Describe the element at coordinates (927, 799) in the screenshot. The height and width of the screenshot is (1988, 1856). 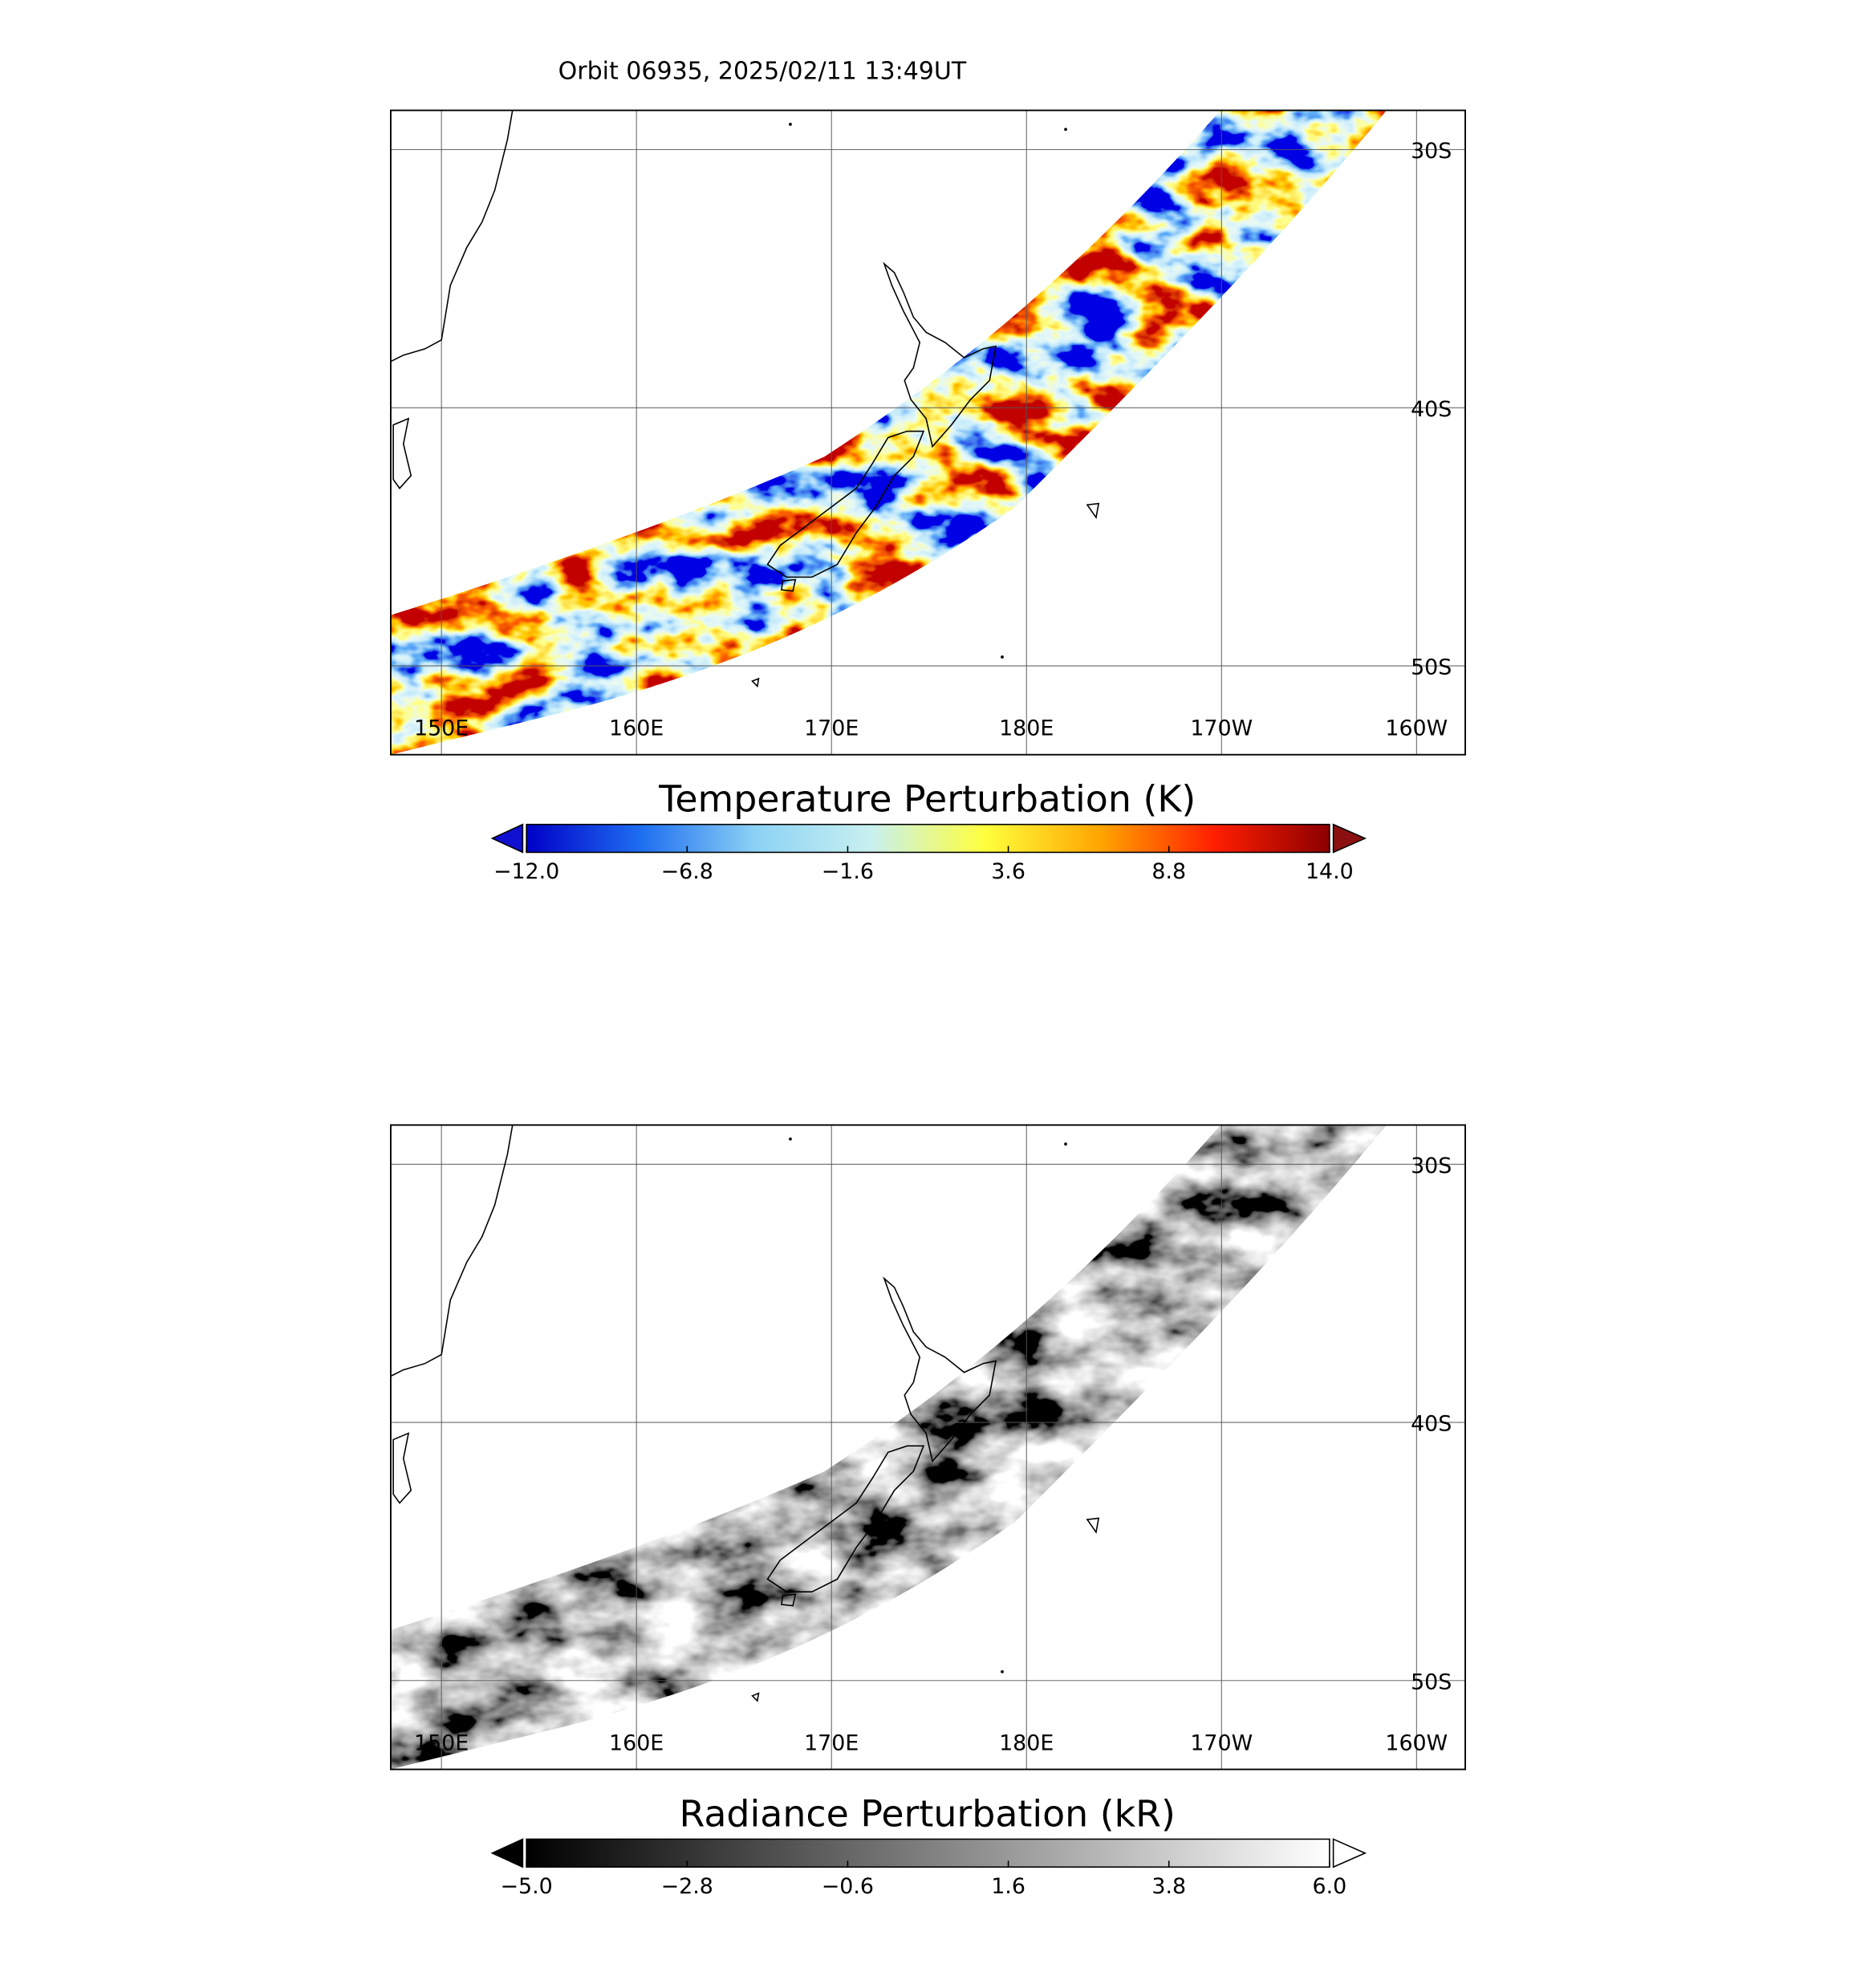
I see `colorbar-title: Temperature Perturbation (K)` at that location.